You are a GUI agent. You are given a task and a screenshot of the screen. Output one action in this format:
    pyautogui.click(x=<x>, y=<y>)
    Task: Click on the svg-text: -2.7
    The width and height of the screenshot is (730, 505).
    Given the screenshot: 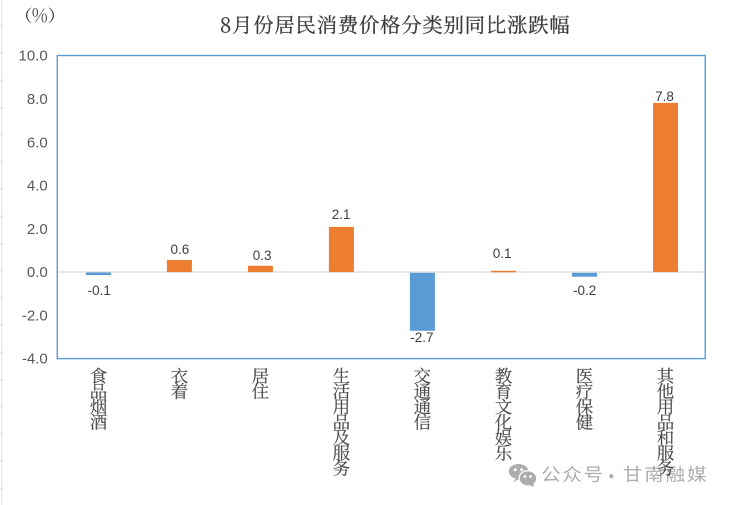 What is the action you would take?
    pyautogui.click(x=421, y=337)
    